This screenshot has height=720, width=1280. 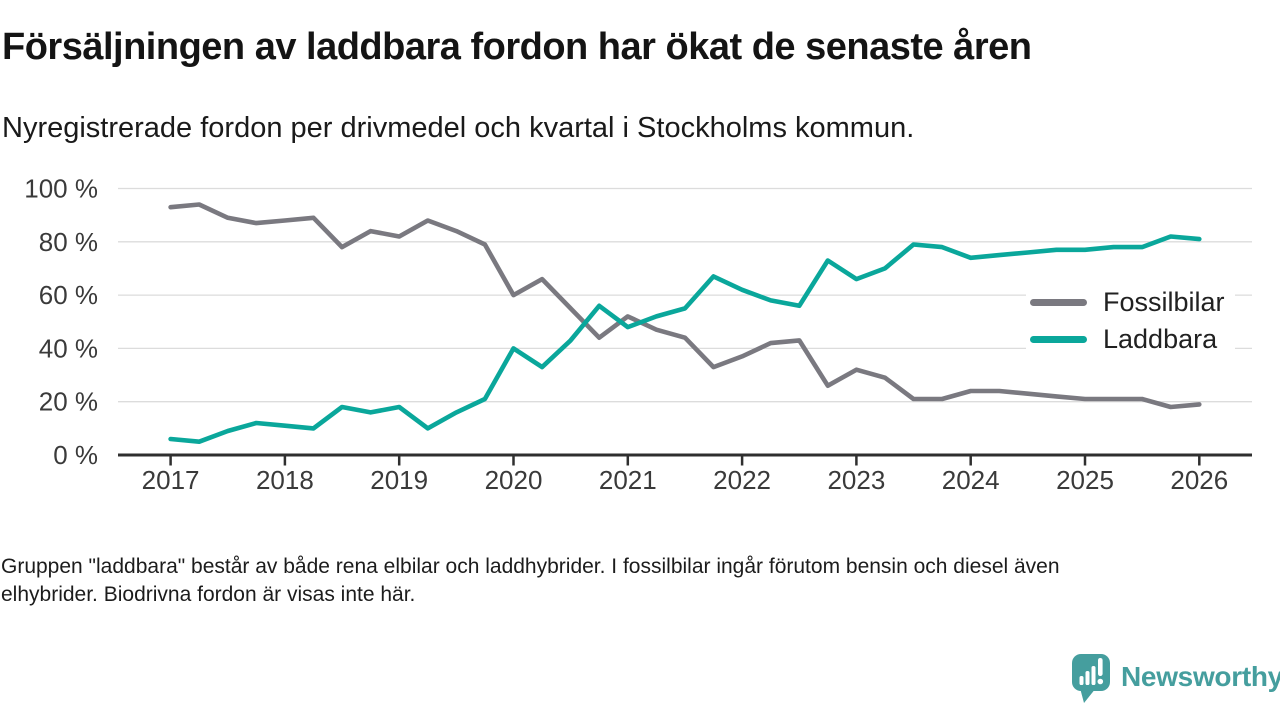 I want to click on legend-item-laddbara: Laddbara, so click(x=1127, y=339).